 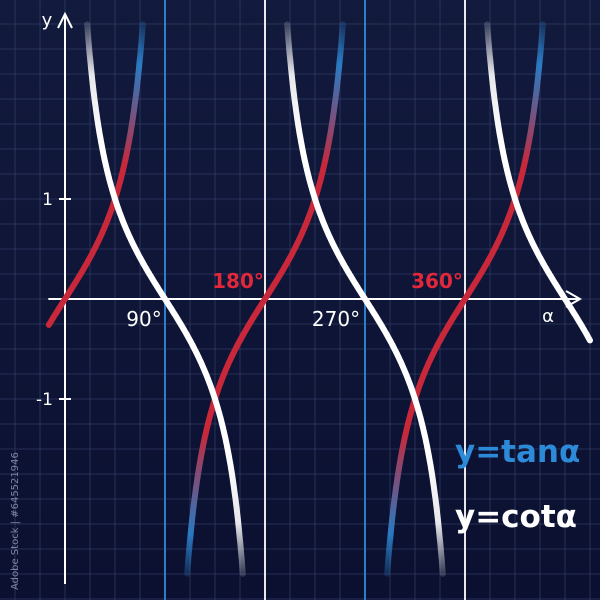 I want to click on y-axis-label: y, so click(x=47, y=20).